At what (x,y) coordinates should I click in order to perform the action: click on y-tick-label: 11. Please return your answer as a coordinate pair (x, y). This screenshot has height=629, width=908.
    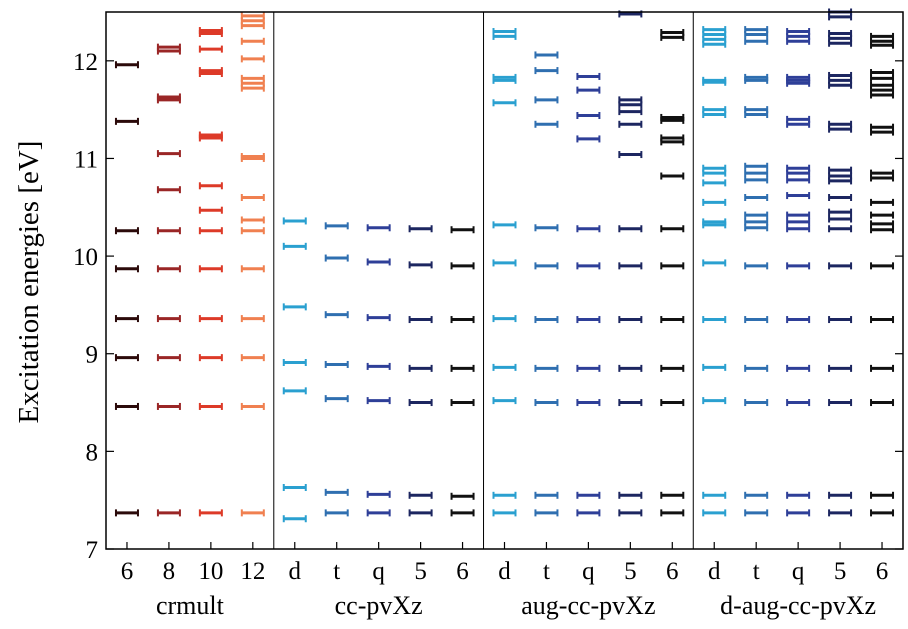
    Looking at the image, I should click on (86, 159).